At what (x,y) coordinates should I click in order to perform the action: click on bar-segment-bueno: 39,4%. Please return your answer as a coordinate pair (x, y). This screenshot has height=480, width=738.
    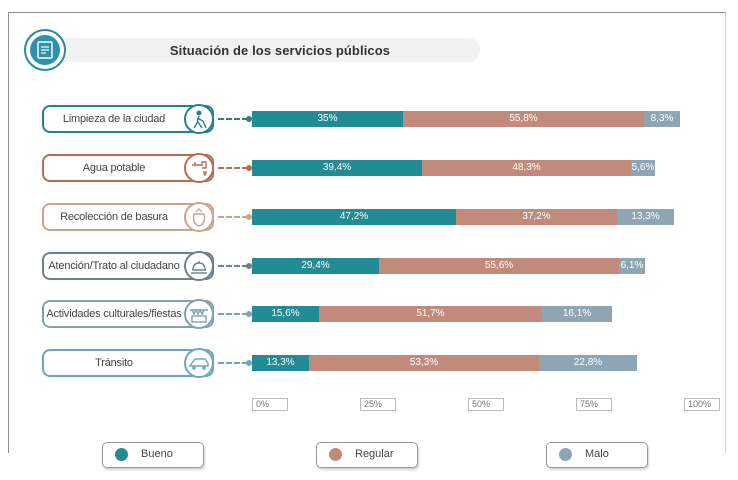
    Looking at the image, I should click on (337, 168).